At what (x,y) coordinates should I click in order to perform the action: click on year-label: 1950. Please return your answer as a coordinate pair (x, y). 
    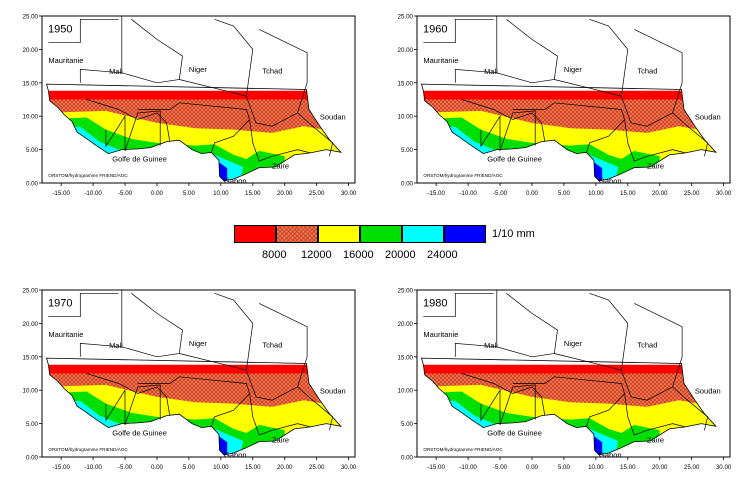
    Looking at the image, I should click on (60, 30).